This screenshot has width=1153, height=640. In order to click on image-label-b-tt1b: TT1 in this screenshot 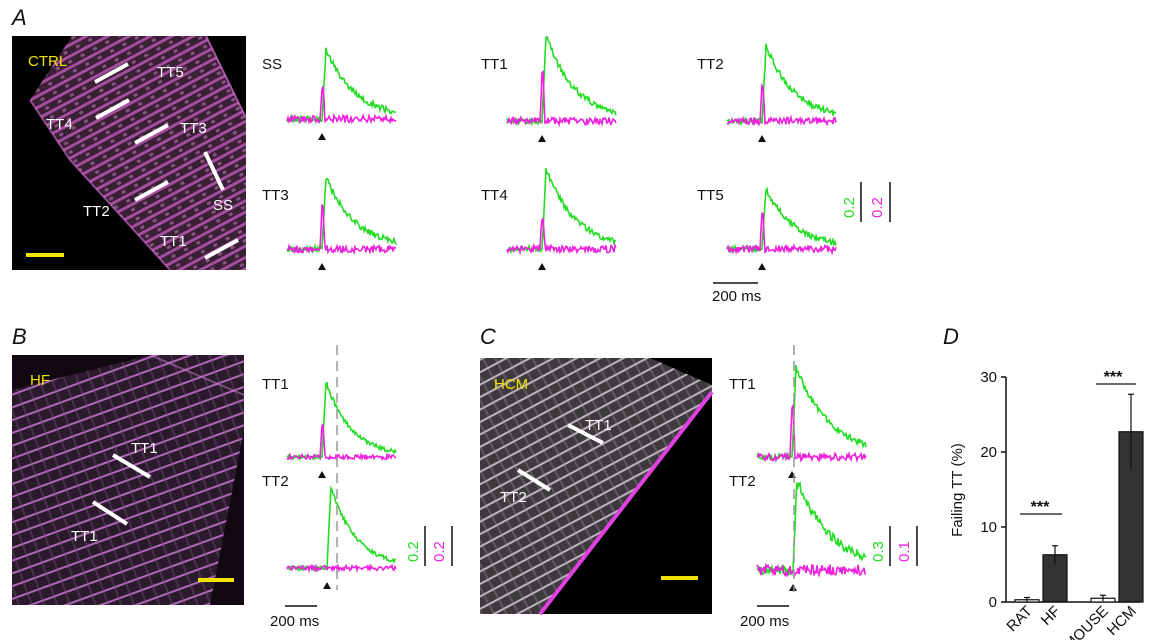, I will do `click(84, 536)`.